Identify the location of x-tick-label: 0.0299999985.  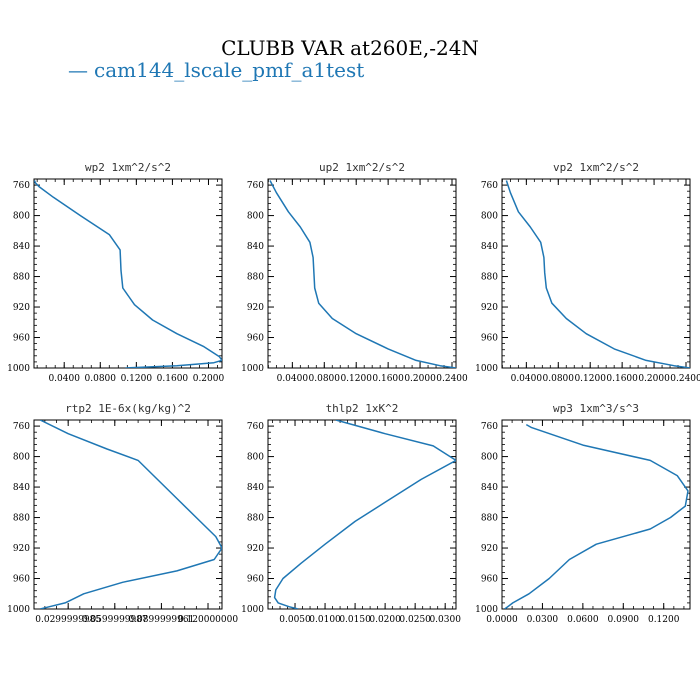
(68, 620).